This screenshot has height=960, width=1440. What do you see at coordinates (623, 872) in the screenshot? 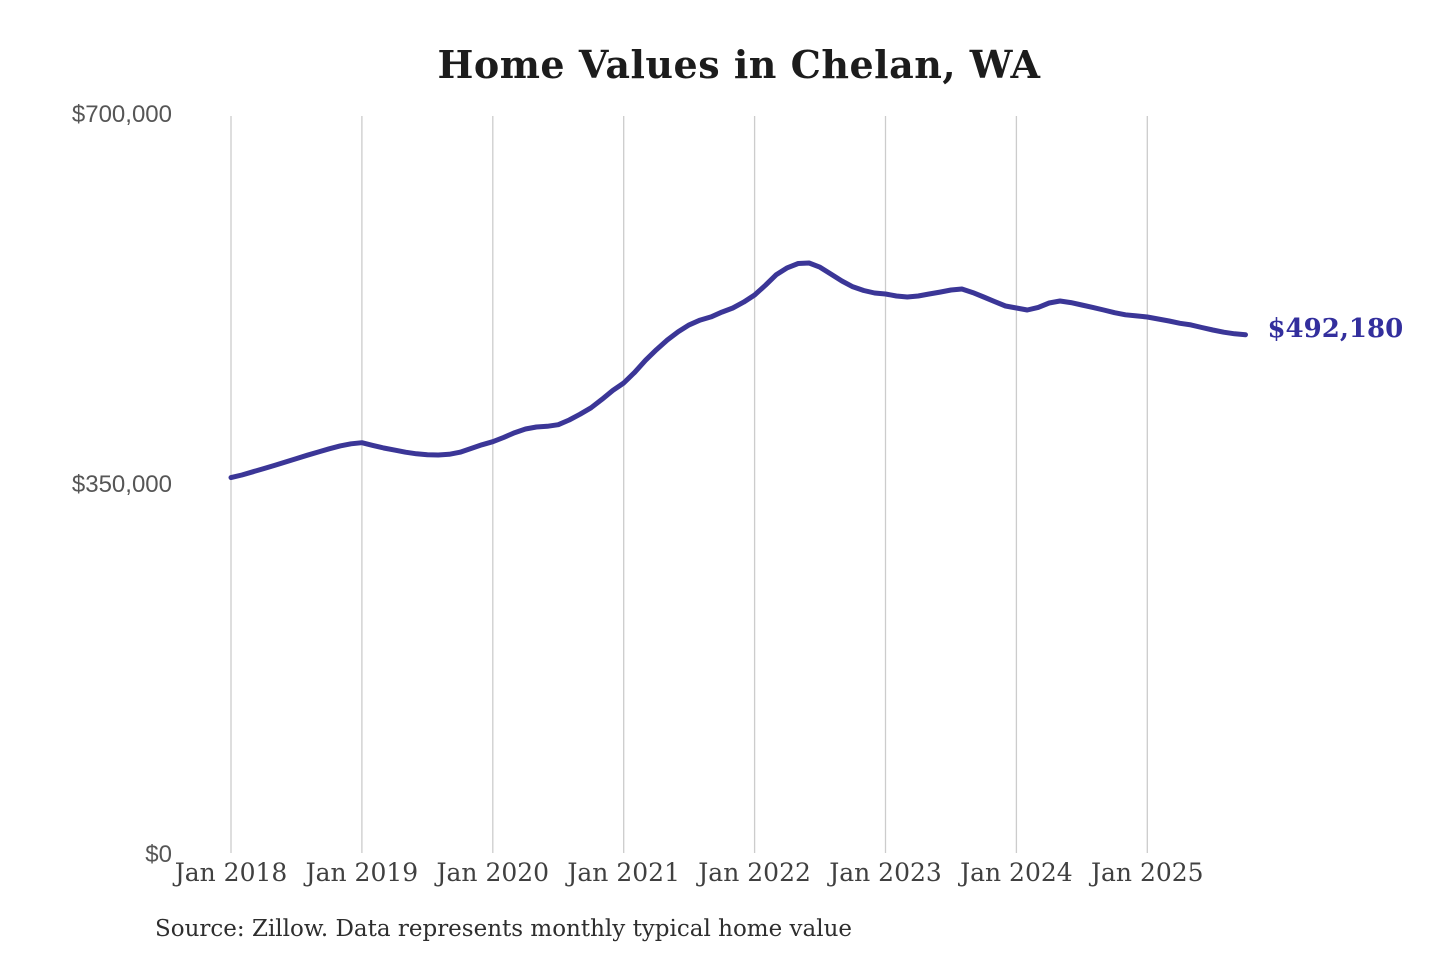
I see `x-axis-tick-label: Jan 2021` at bounding box center [623, 872].